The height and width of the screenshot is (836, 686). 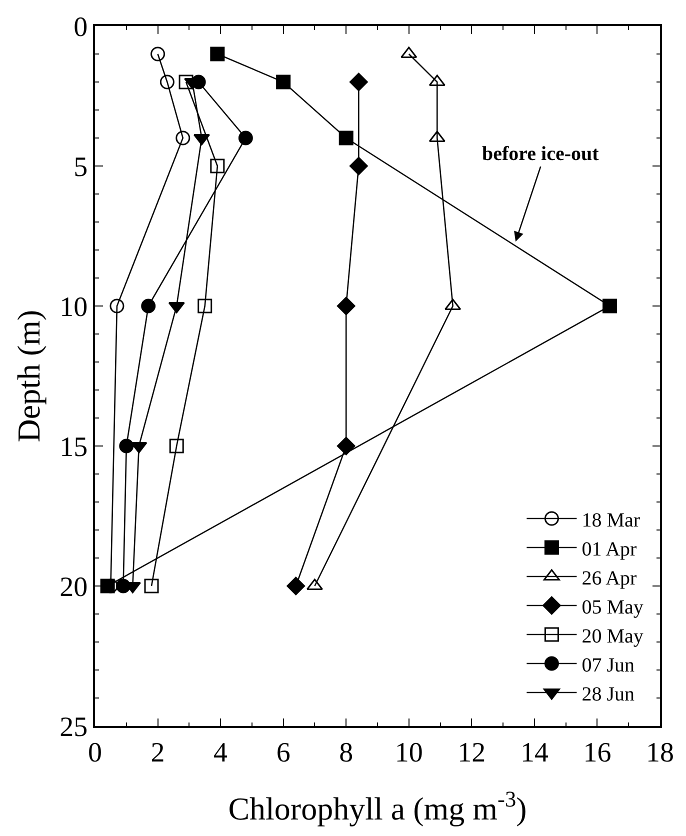 What do you see at coordinates (610, 578) in the screenshot?
I see `legend-label: 26 Apr` at bounding box center [610, 578].